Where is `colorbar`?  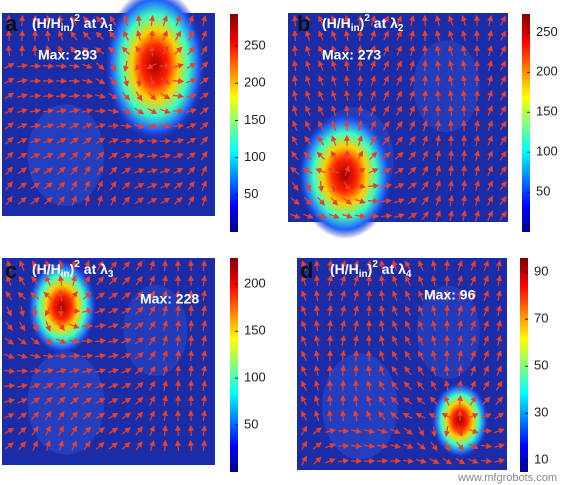
colorbar is located at coordinates (526, 123).